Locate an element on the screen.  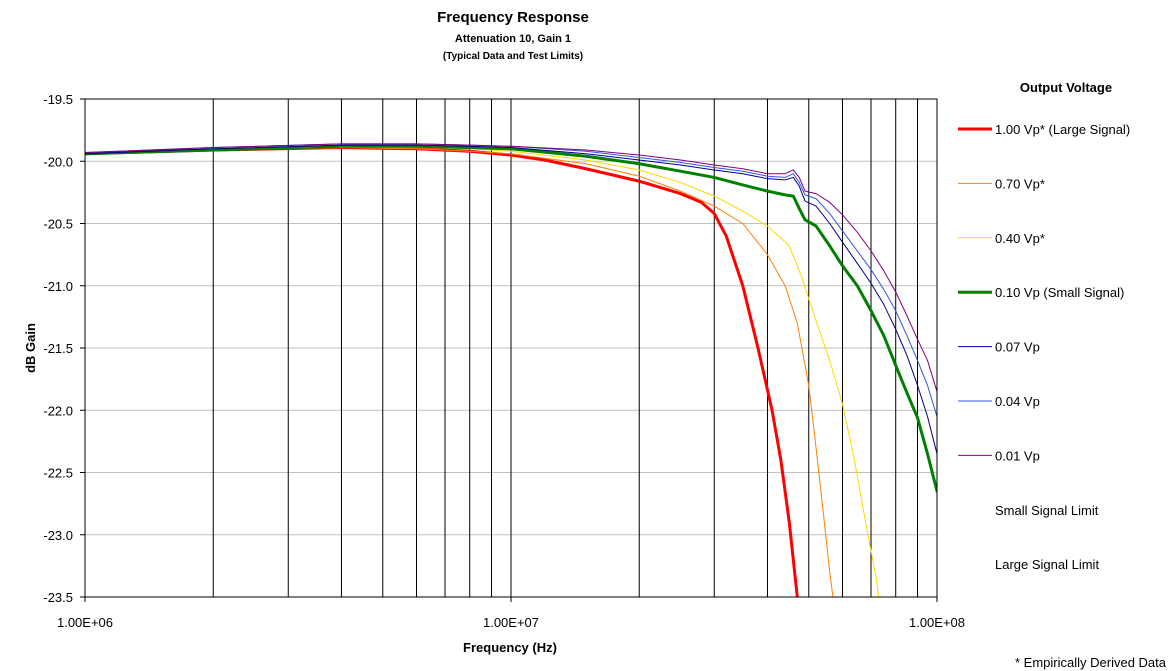
y-axis-title: dB Gain is located at coordinates (30, 348).